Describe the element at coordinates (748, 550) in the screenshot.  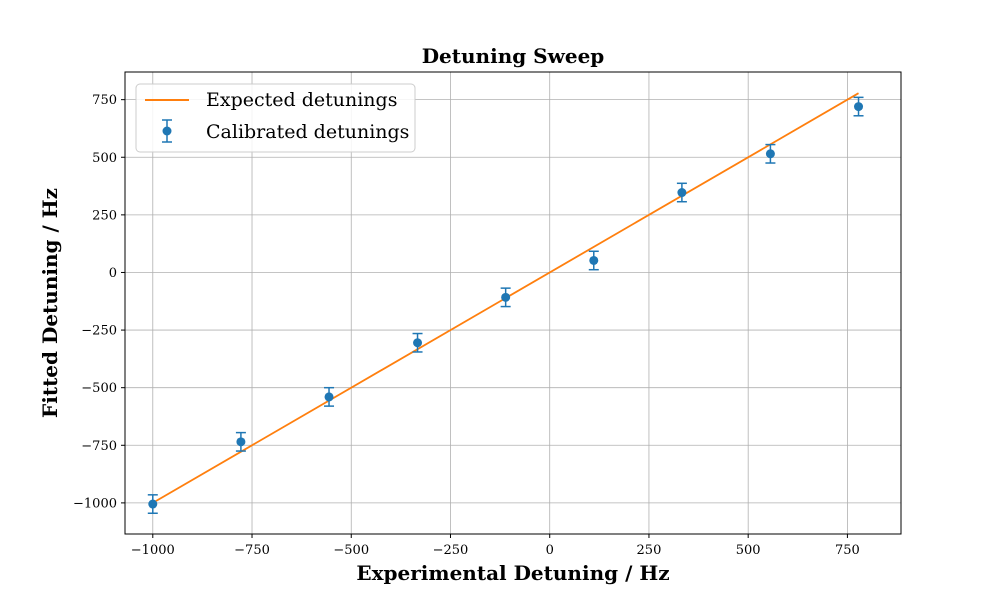
I see `x-tick-label: 500` at that location.